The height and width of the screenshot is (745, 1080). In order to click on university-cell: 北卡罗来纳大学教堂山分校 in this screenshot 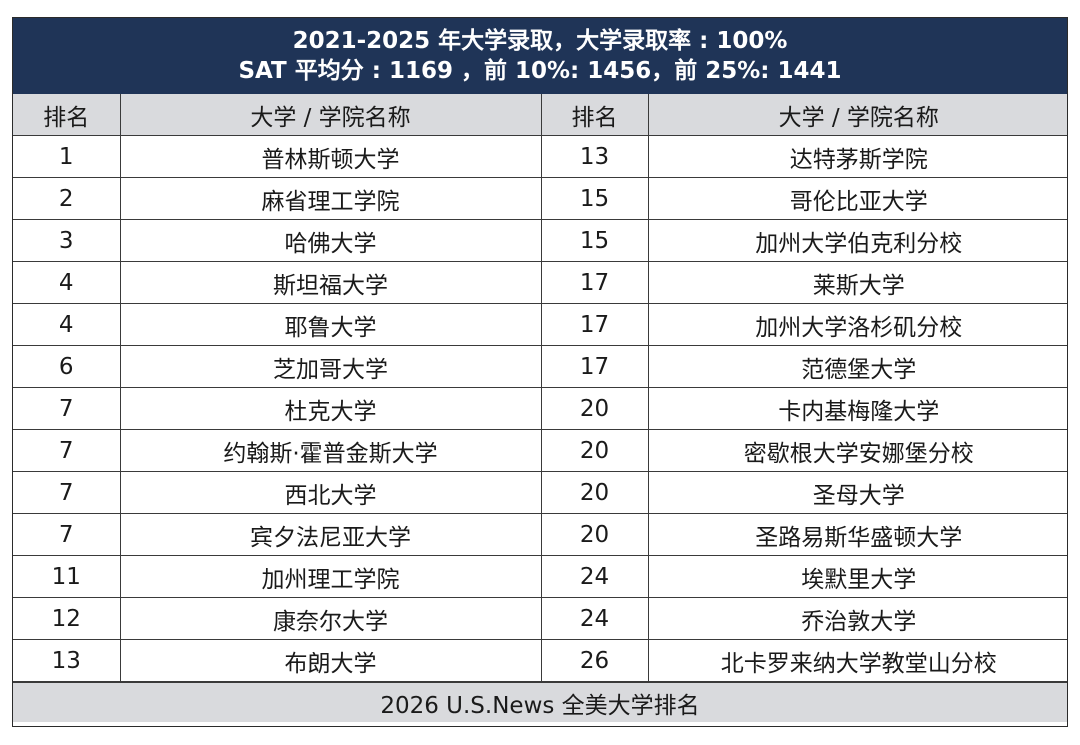, I will do `click(857, 660)`.